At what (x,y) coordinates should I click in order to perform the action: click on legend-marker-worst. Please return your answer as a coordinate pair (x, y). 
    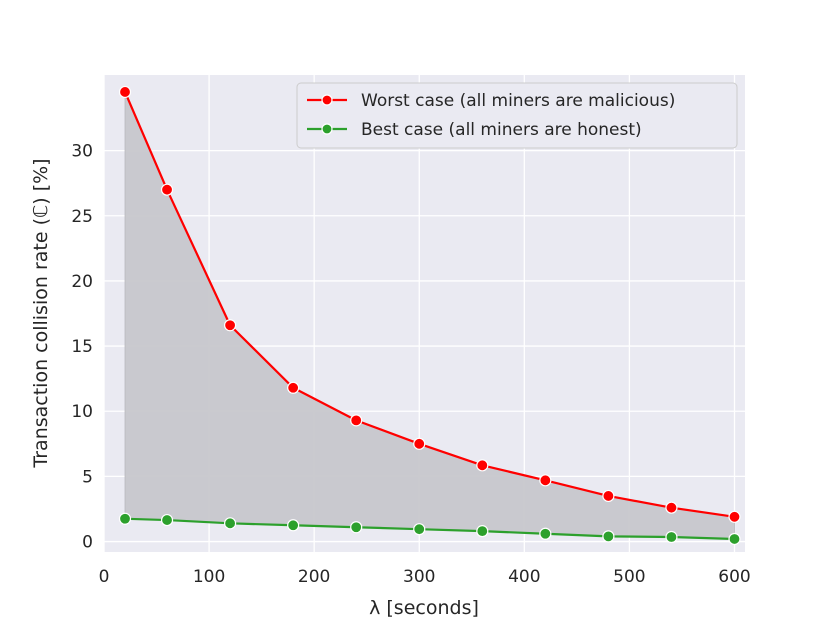
    Looking at the image, I should click on (327, 100).